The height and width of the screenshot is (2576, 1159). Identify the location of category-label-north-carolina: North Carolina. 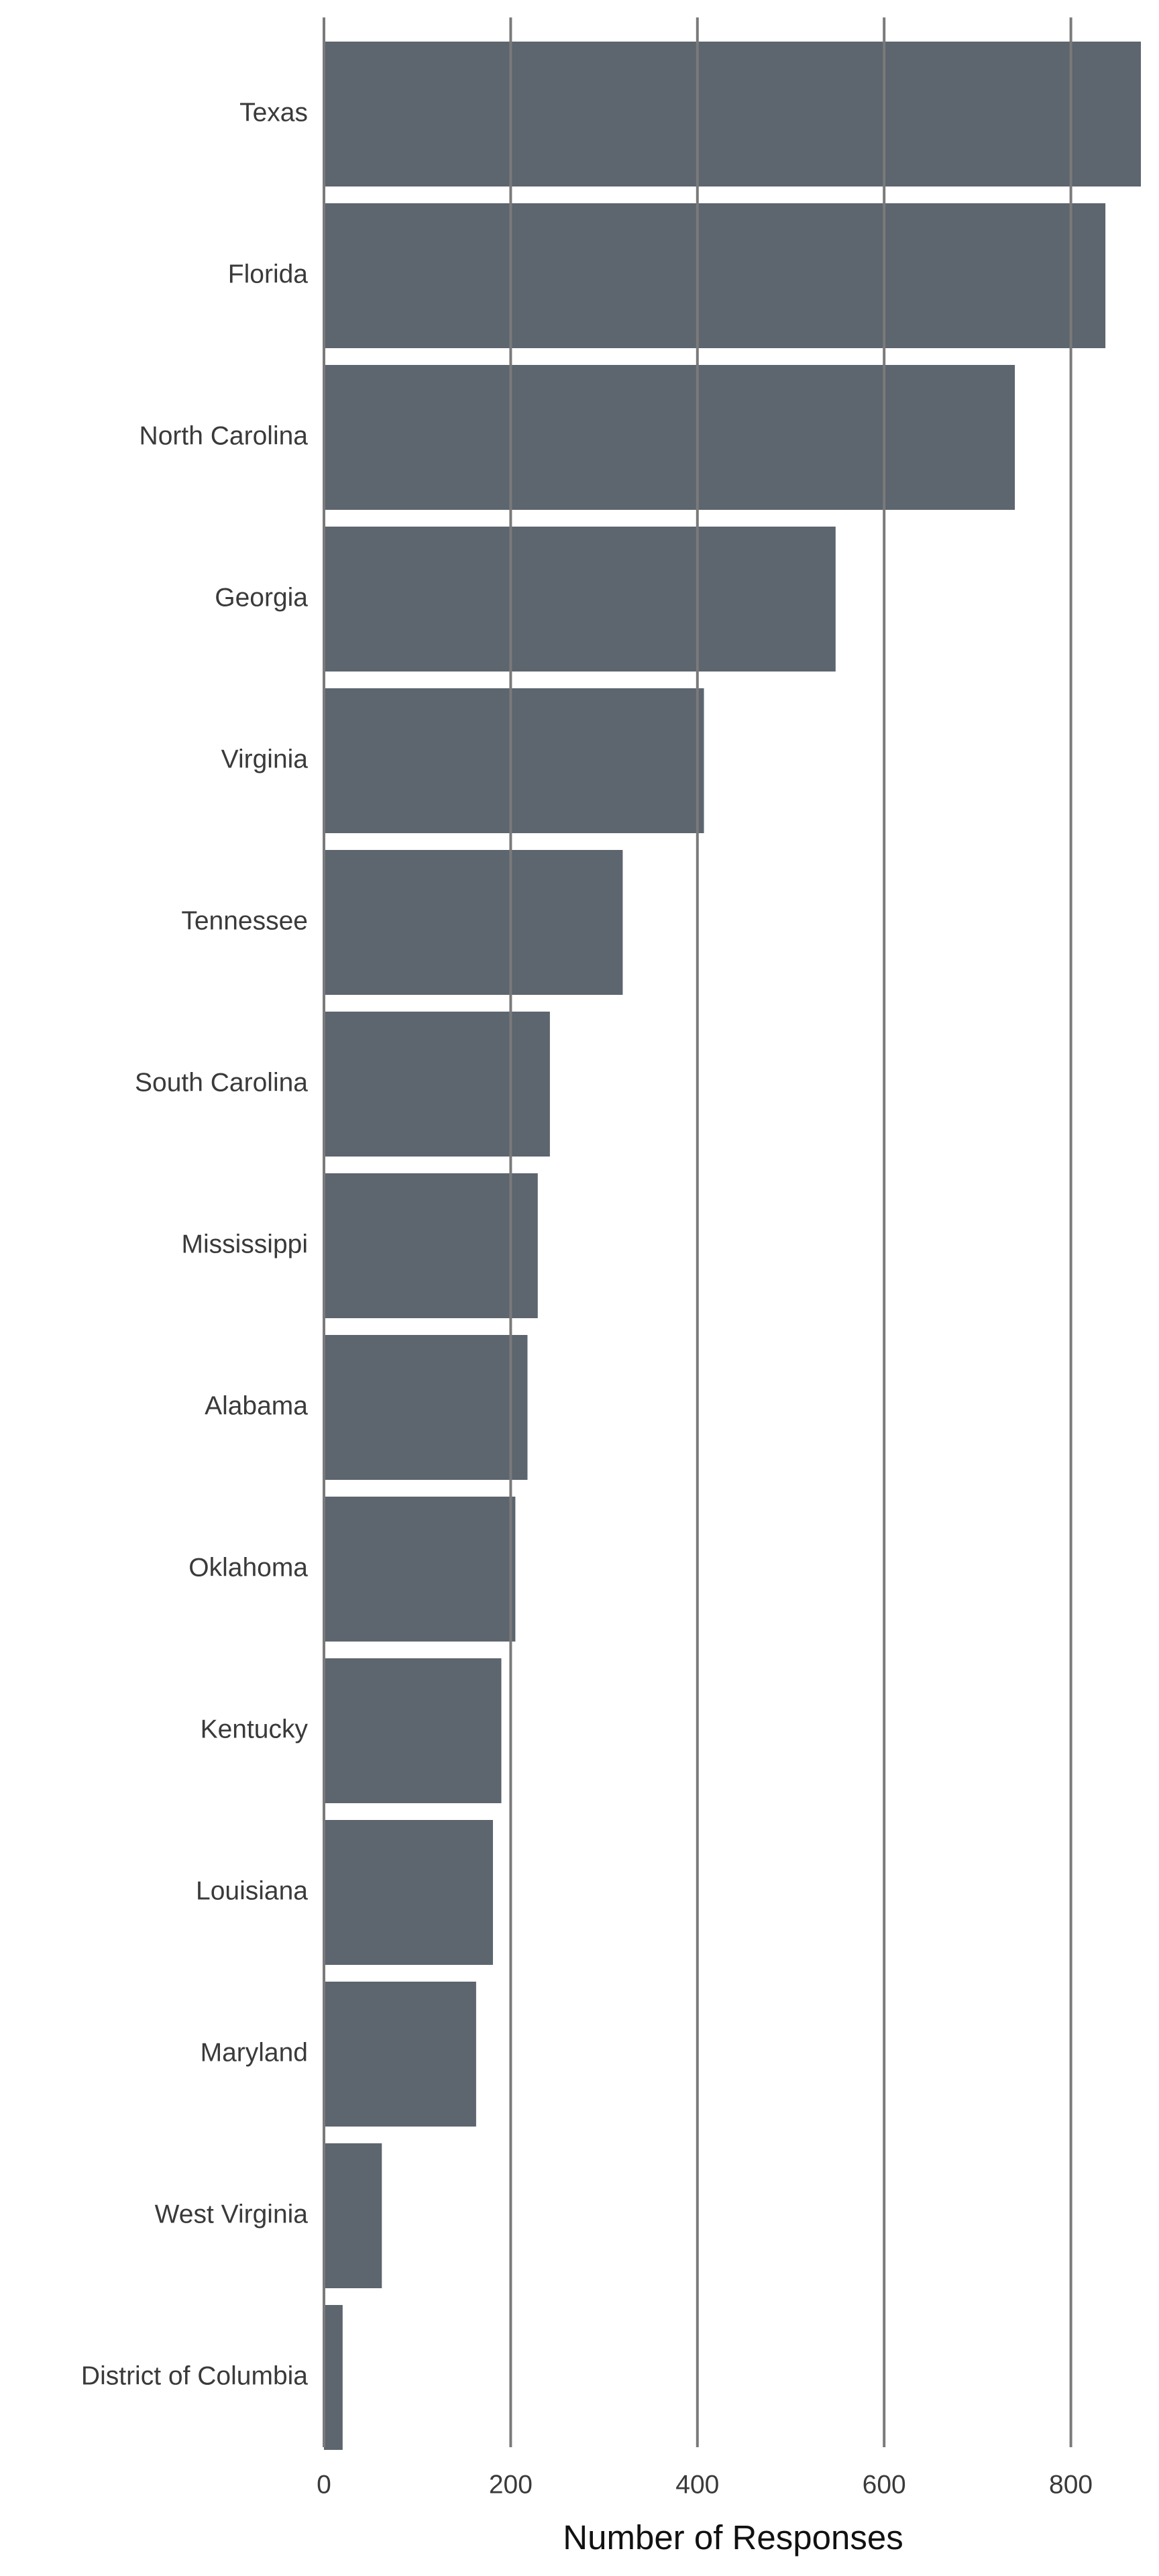
(224, 435).